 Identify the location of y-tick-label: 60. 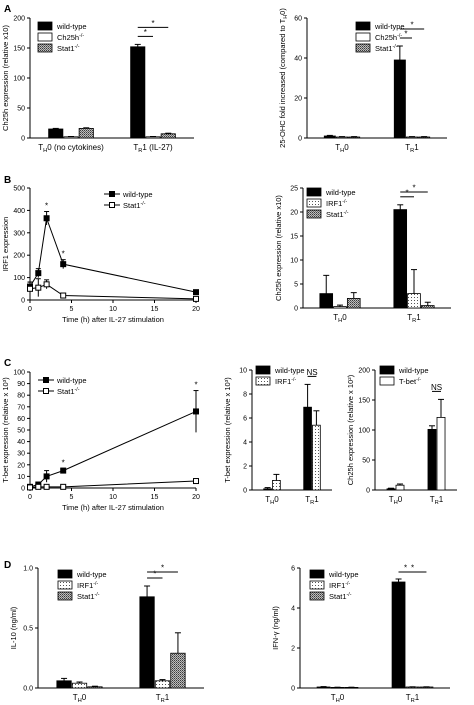
(21, 419).